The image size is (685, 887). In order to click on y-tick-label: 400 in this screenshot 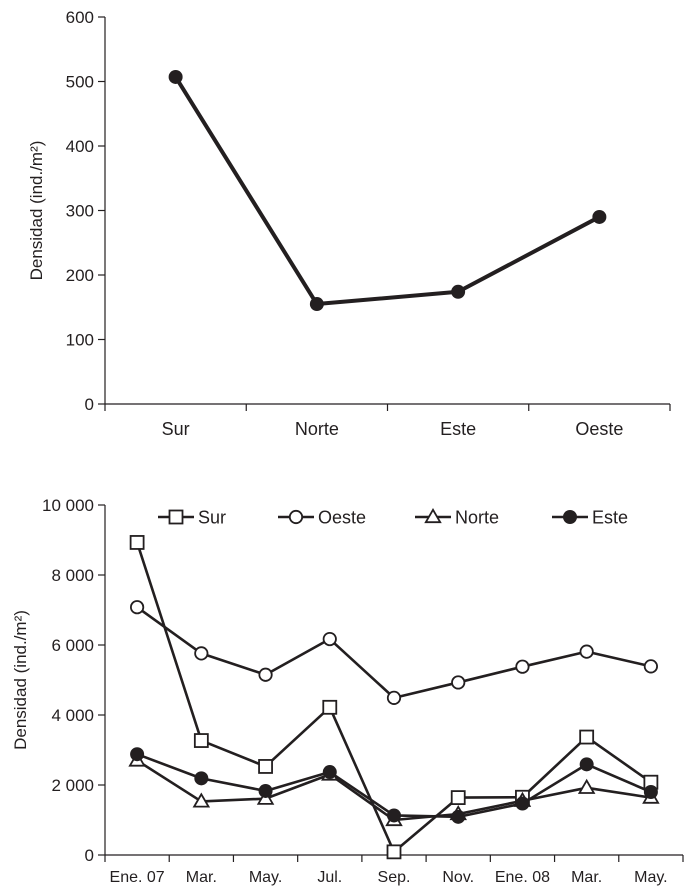, I will do `click(80, 146)`.